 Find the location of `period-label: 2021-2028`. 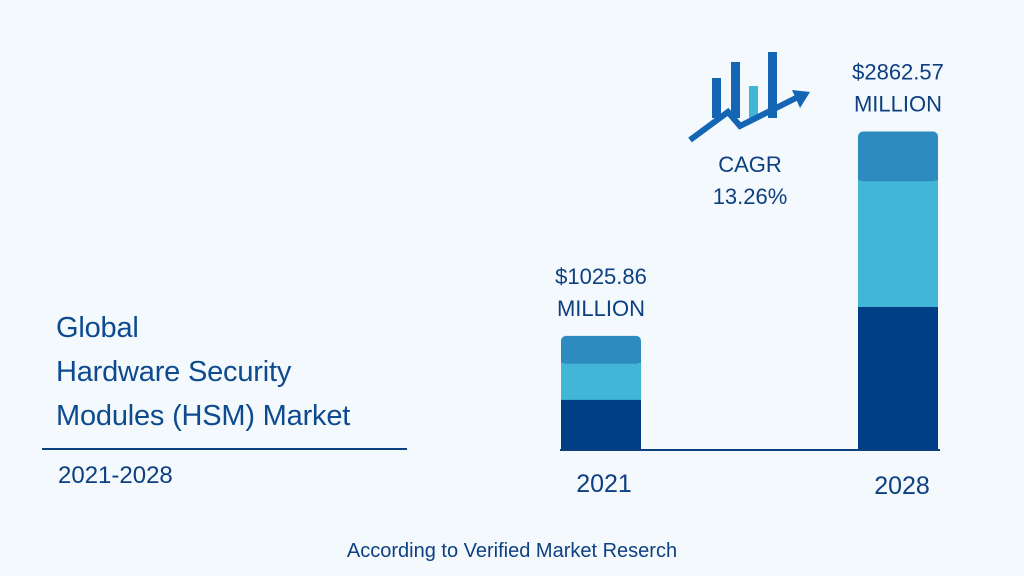

period-label: 2021-2028 is located at coordinates (115, 475).